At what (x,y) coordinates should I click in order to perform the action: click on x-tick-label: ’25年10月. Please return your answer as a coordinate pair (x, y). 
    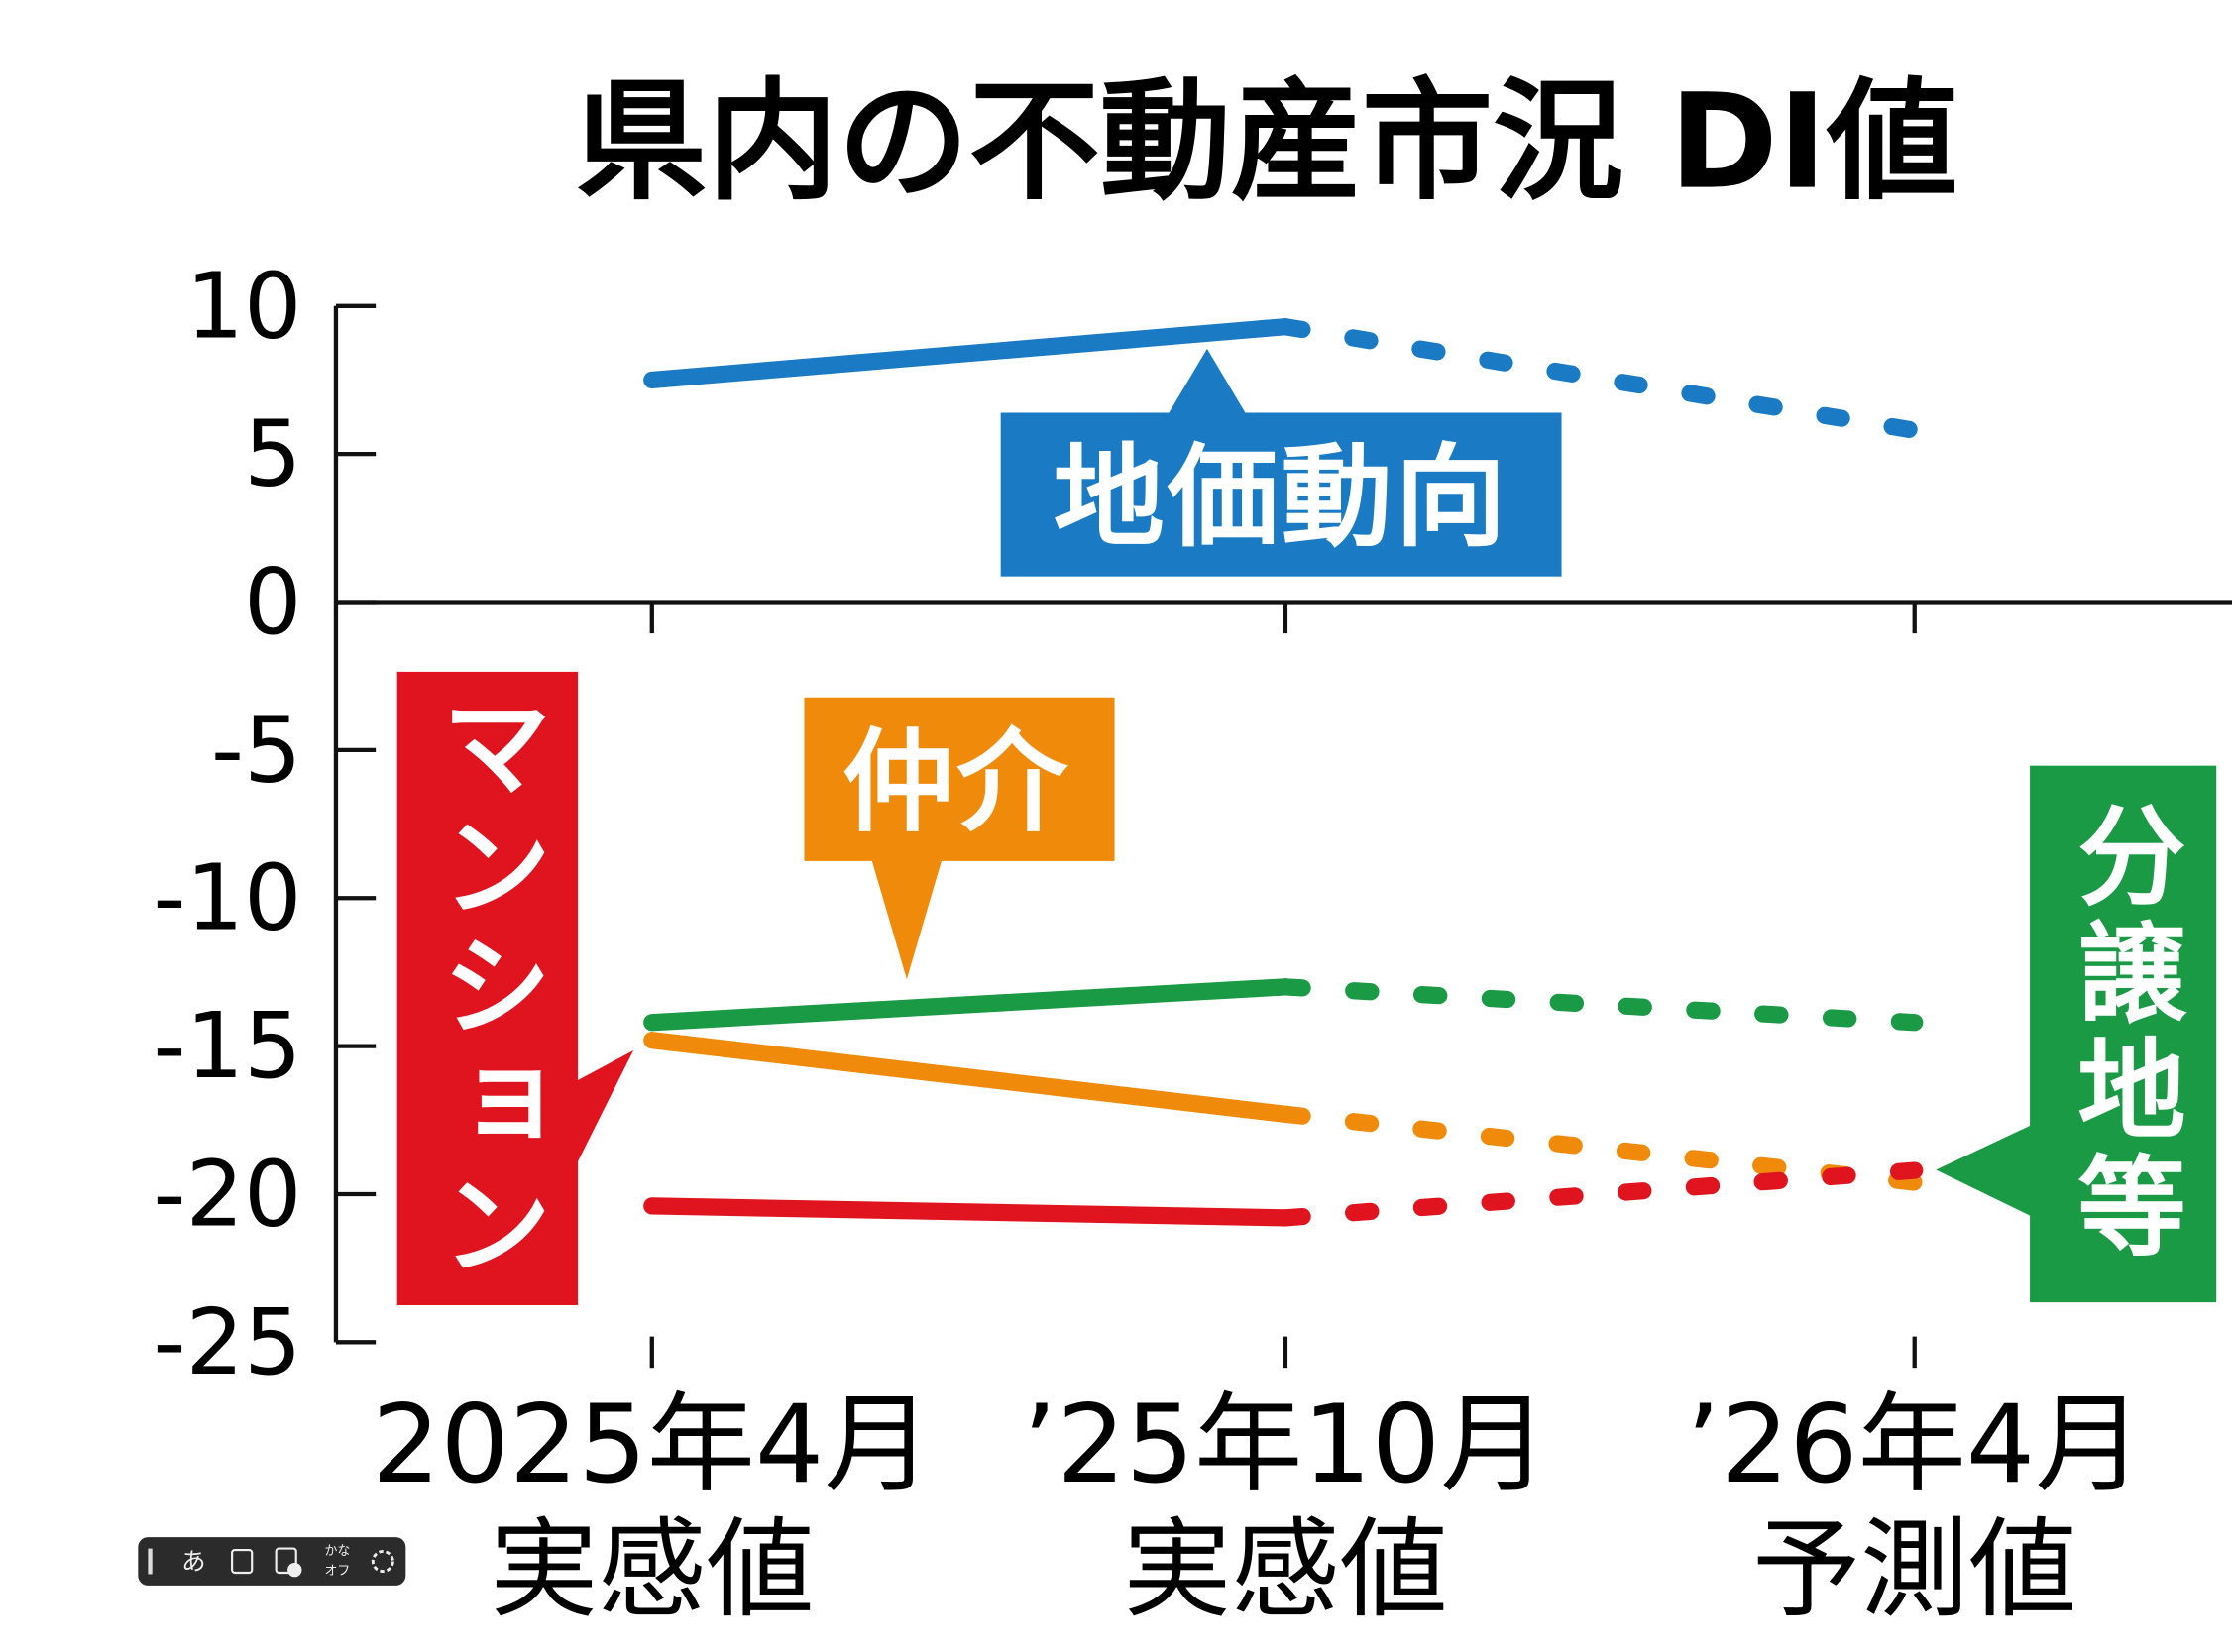
    Looking at the image, I should click on (1286, 1444).